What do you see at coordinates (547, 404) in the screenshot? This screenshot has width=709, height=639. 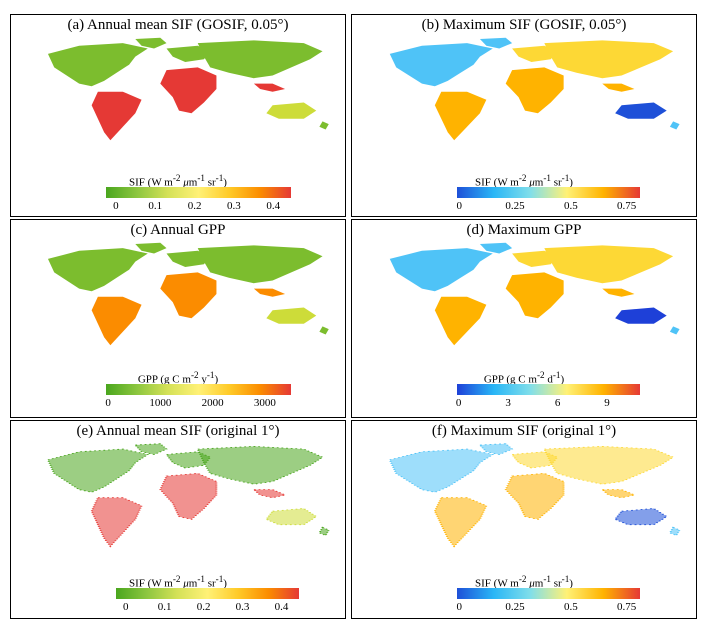 I see `colorbar-ticks: 0 3 6 9` at bounding box center [547, 404].